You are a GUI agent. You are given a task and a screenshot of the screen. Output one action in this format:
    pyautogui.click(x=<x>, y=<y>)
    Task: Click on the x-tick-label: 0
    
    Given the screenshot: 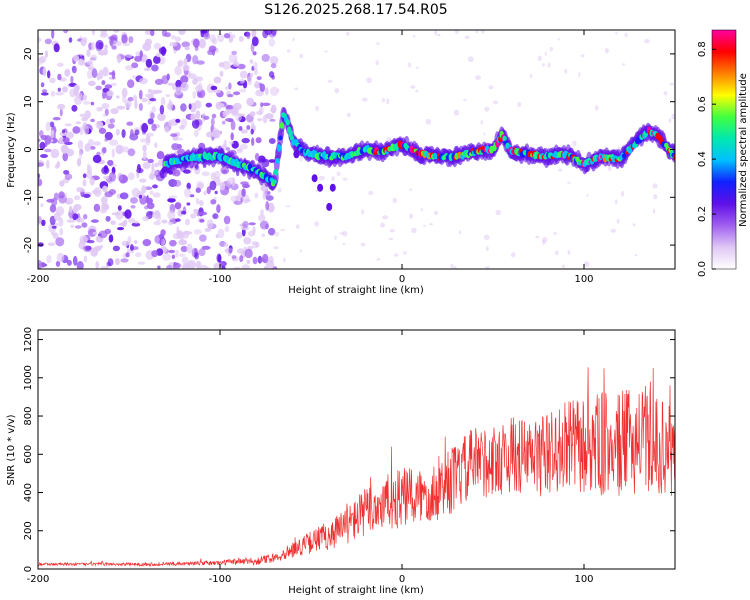 What is the action you would take?
    pyautogui.click(x=402, y=279)
    